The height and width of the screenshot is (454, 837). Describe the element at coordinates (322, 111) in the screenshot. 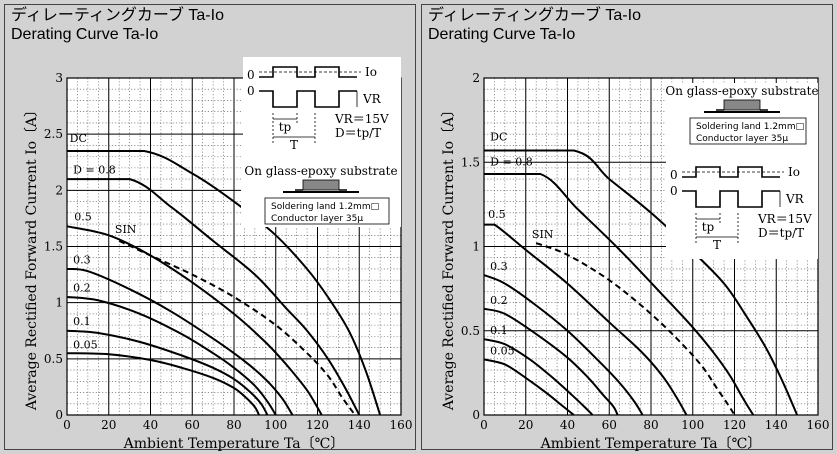

I see `waveform-box` at that location.